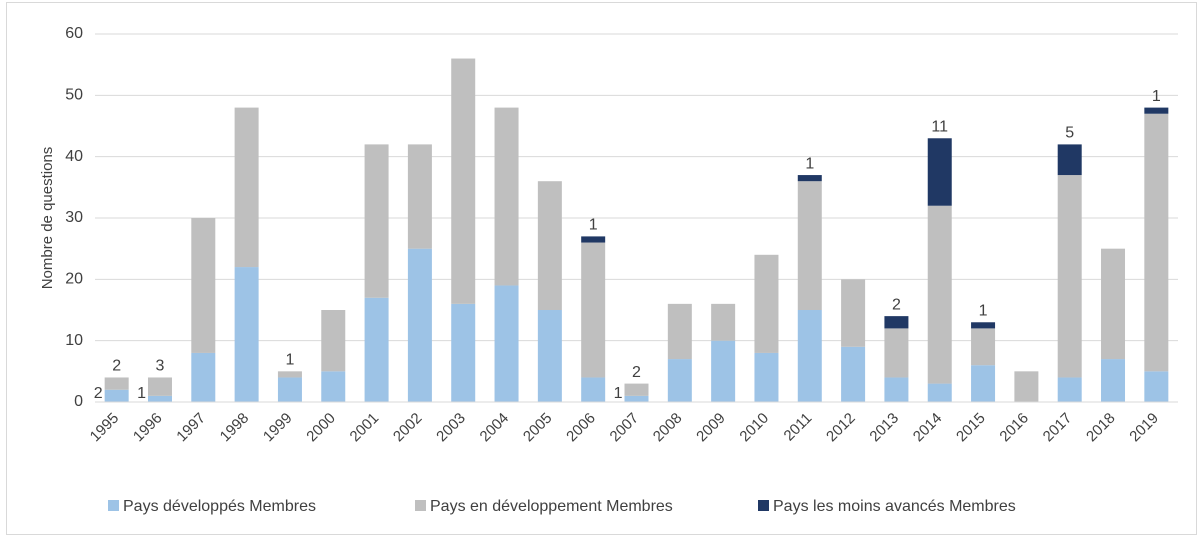  I want to click on y-tick-label: 30, so click(74, 217).